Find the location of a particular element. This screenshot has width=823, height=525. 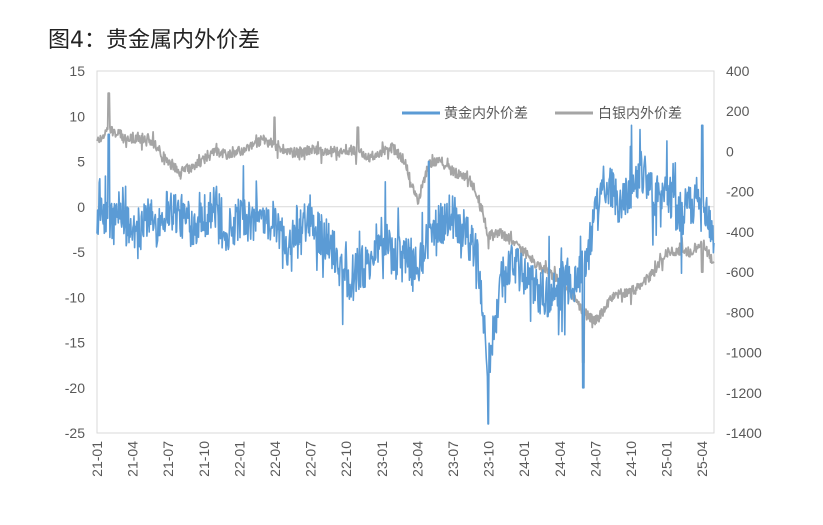

x-axis-tick-label: 24-07 is located at coordinates (595, 459).